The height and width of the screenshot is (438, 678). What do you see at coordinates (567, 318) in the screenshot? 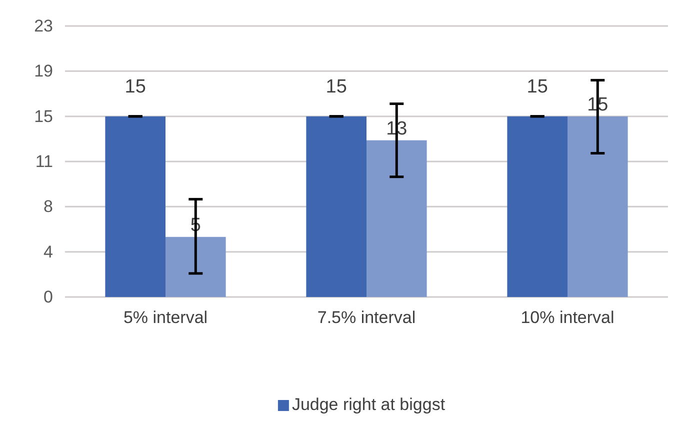
I see `x-tick-label: 10% interval` at bounding box center [567, 318].